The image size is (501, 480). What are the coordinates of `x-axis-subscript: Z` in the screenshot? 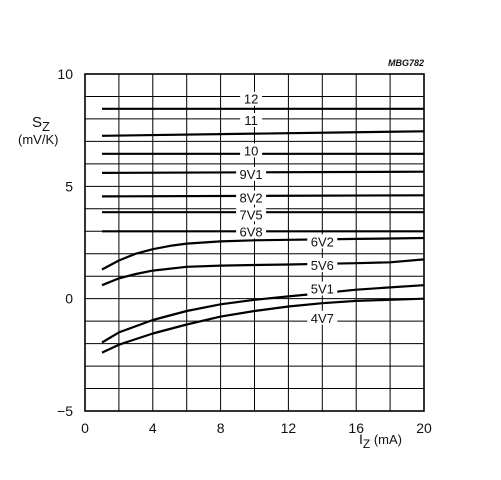 It's located at (366, 444).